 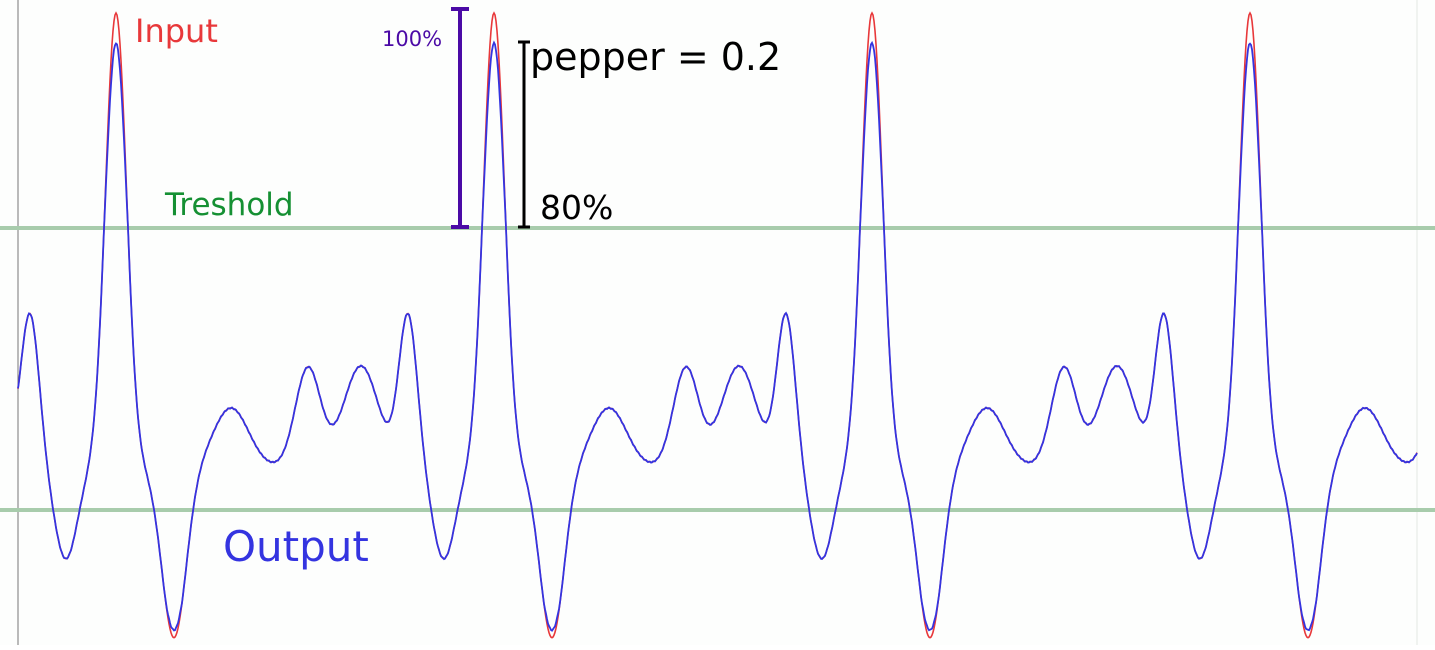 I want to click on output-label: Output, so click(x=296, y=546).